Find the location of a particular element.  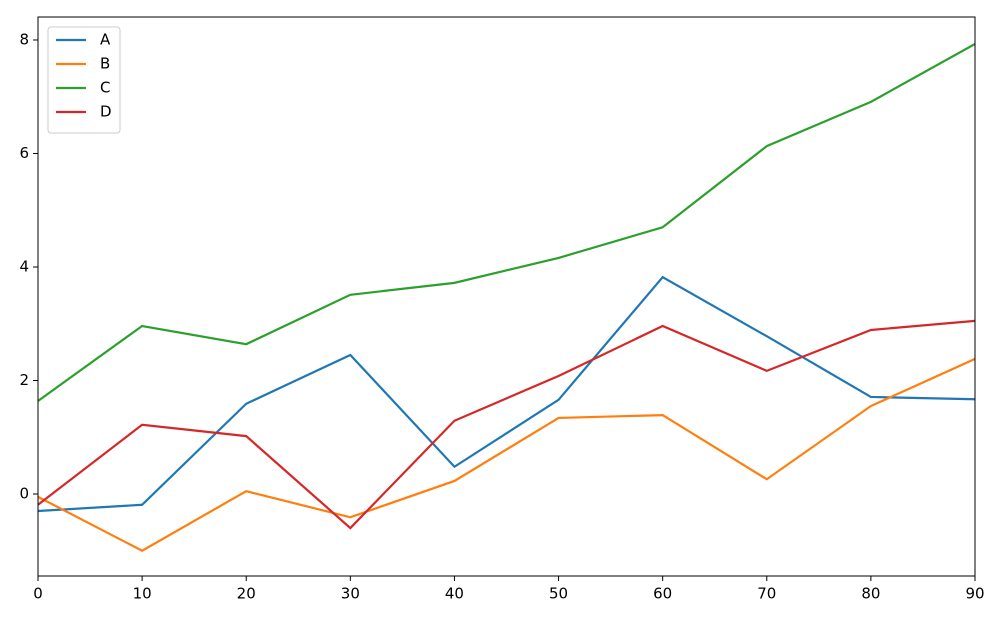

x-tick-label: 70 is located at coordinates (766, 594).